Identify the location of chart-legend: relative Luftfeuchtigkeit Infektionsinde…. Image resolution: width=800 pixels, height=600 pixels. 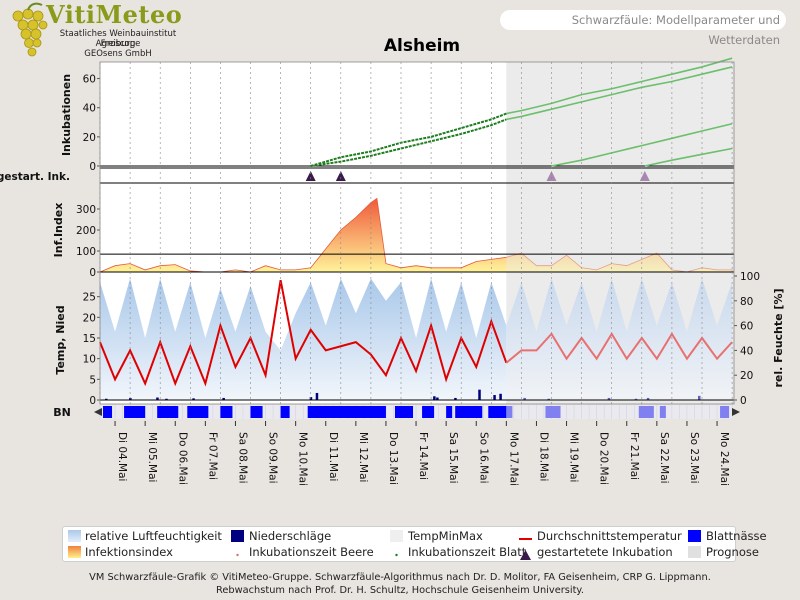
(414, 544).